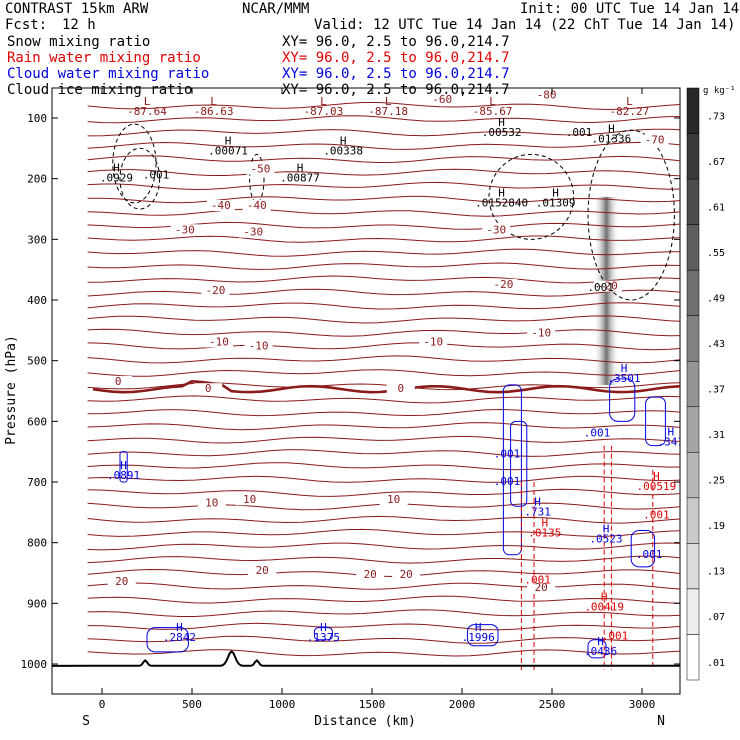 The image size is (740, 740). Describe the element at coordinates (537, 511) in the screenshot. I see `cloud-water-max-value: .731` at that location.